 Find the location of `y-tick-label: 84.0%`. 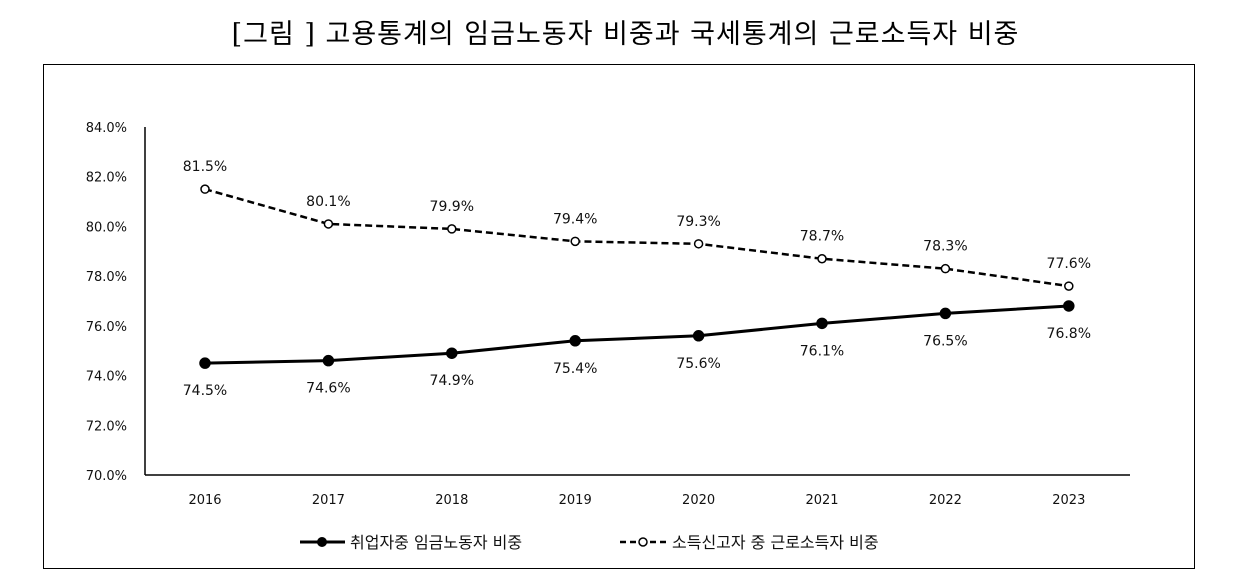

y-tick-label: 84.0% is located at coordinates (106, 128).